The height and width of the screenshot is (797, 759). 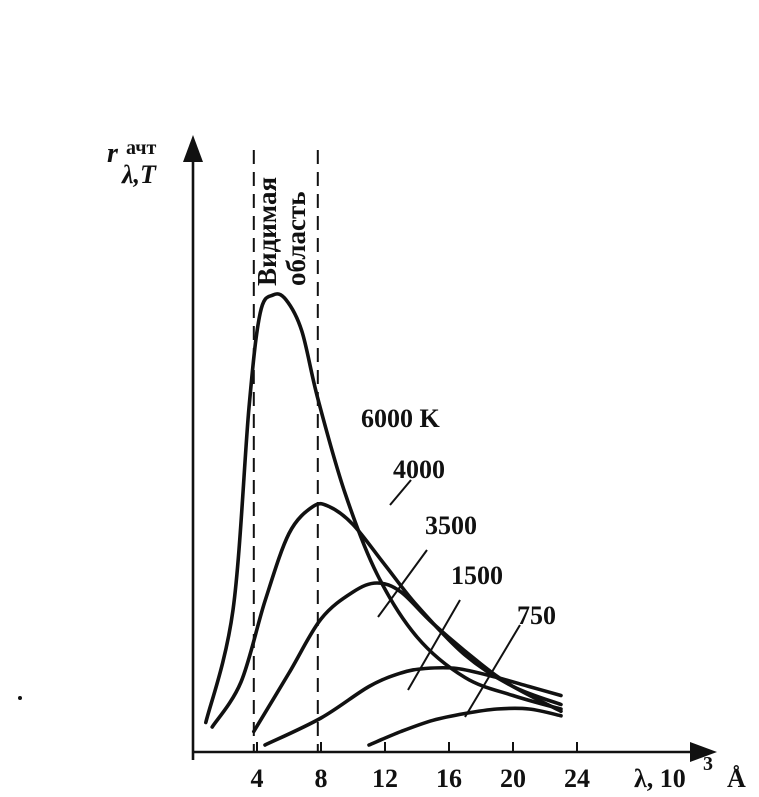 What do you see at coordinates (451, 525) in the screenshot?
I see `curve-label-3500: 3500` at bounding box center [451, 525].